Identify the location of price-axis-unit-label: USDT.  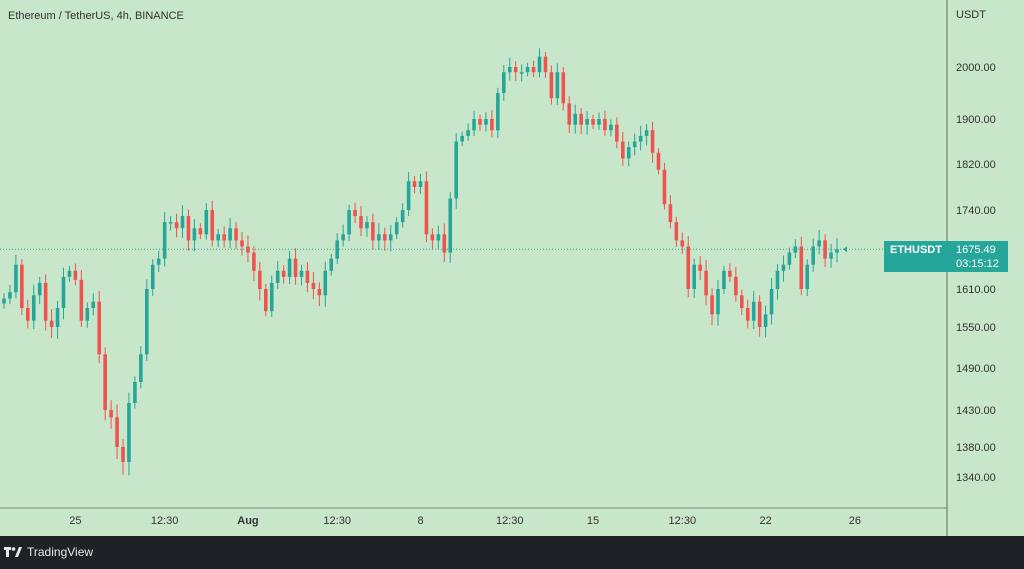
(971, 15).